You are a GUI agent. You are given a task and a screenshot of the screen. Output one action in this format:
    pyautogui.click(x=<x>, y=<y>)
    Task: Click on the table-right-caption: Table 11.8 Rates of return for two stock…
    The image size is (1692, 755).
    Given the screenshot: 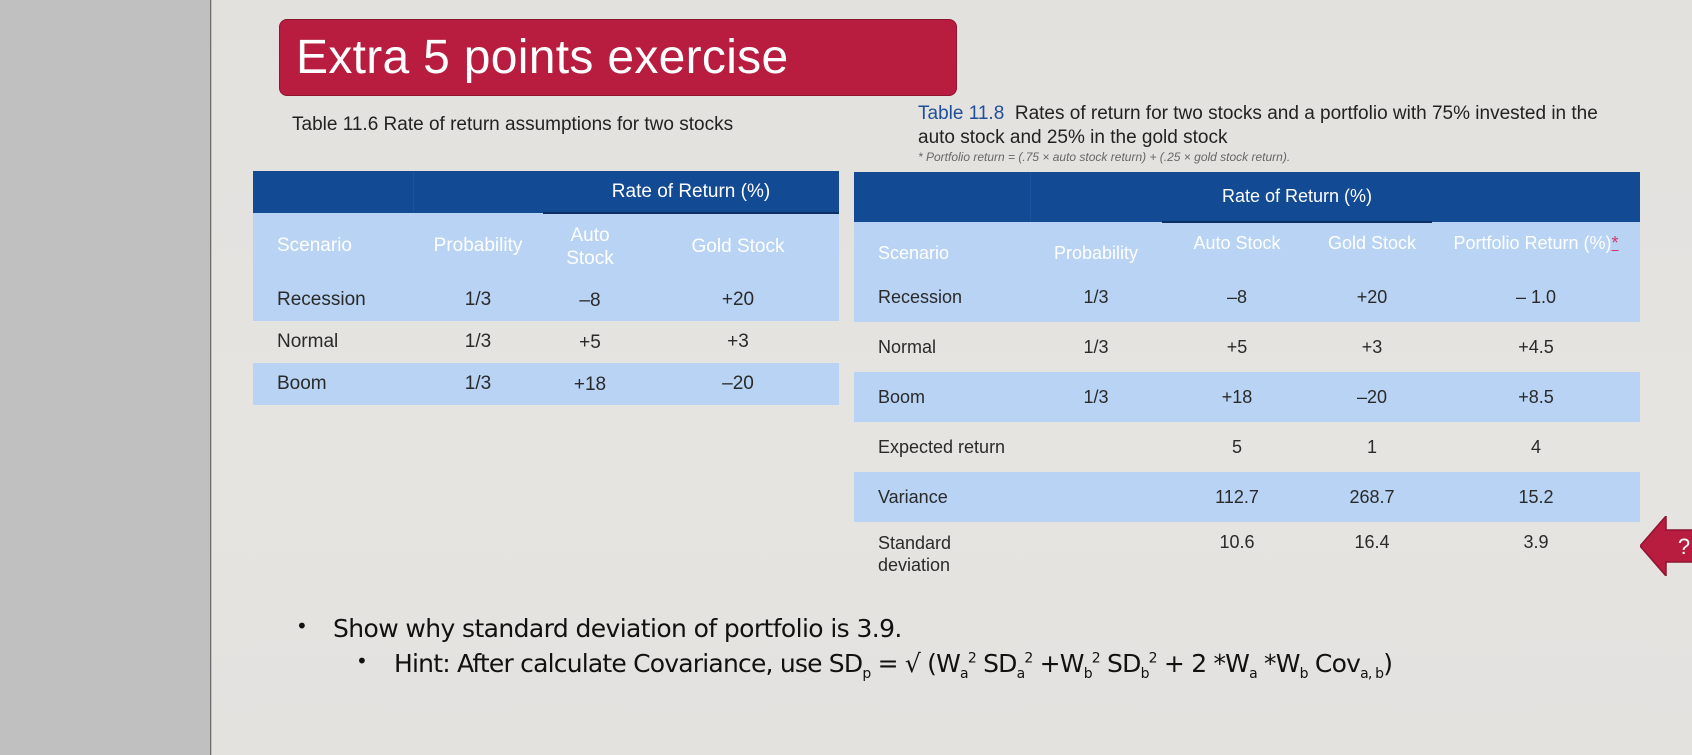 What is the action you would take?
    pyautogui.click(x=1278, y=126)
    